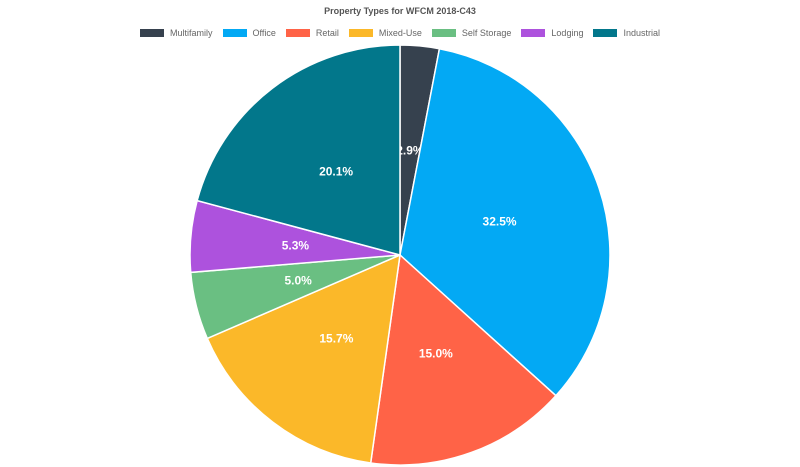 The image size is (800, 467). Describe the element at coordinates (296, 246) in the screenshot. I see `slice-label: 5.3%` at that location.